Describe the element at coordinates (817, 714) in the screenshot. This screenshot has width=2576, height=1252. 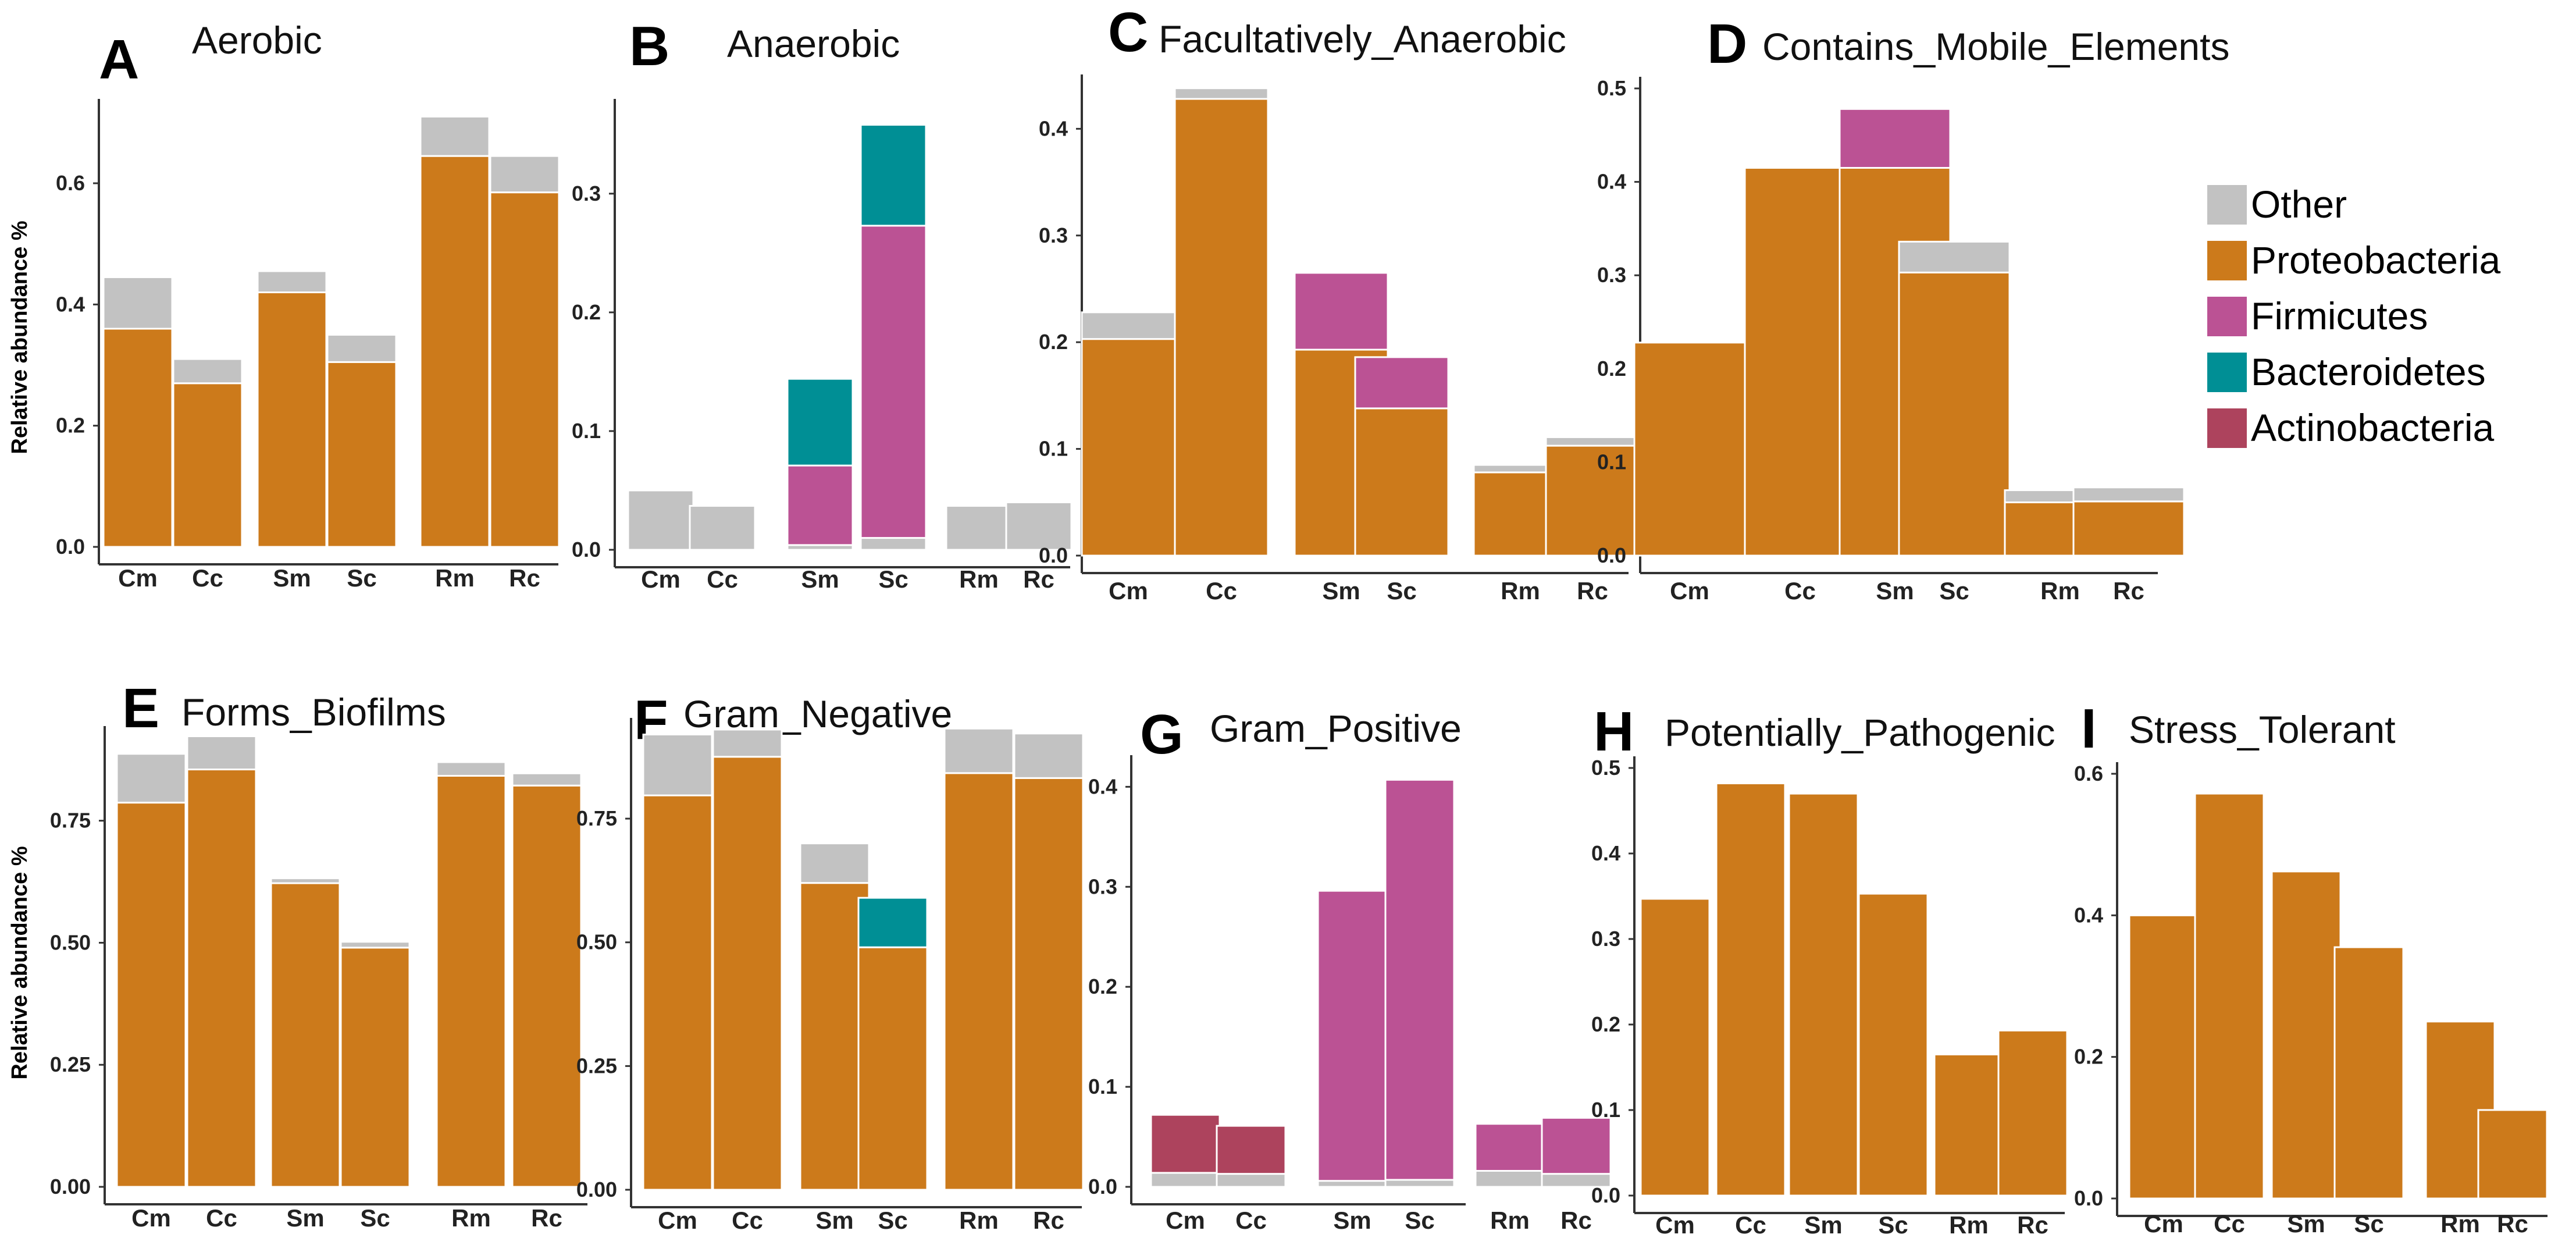
I see `panel-title: Gram_Negative` at that location.